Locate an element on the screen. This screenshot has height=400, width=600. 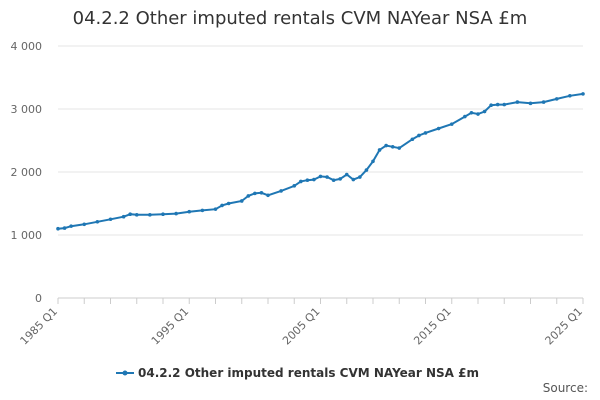
y-tick-label: 2 000 is located at coordinates (27, 172).